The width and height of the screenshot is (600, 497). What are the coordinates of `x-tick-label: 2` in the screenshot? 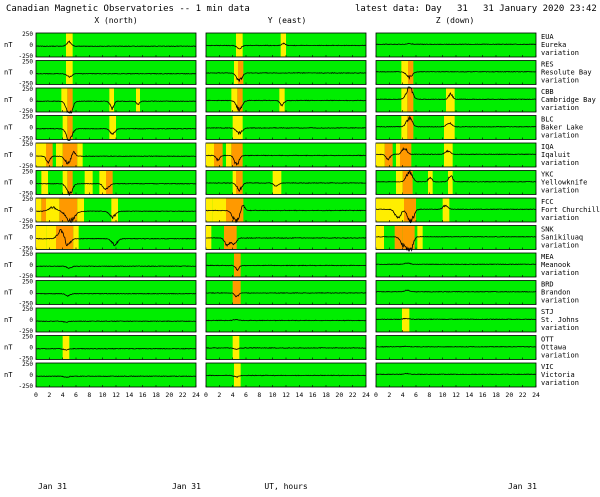 It's located at (49, 395).